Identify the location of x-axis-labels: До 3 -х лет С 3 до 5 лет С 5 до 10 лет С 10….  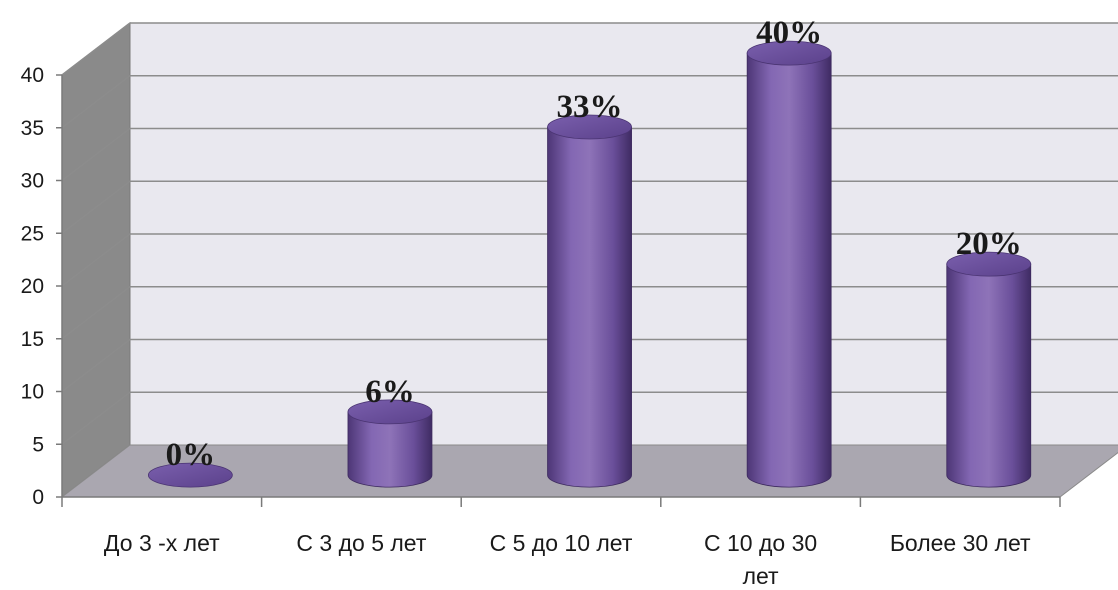
(567, 559).